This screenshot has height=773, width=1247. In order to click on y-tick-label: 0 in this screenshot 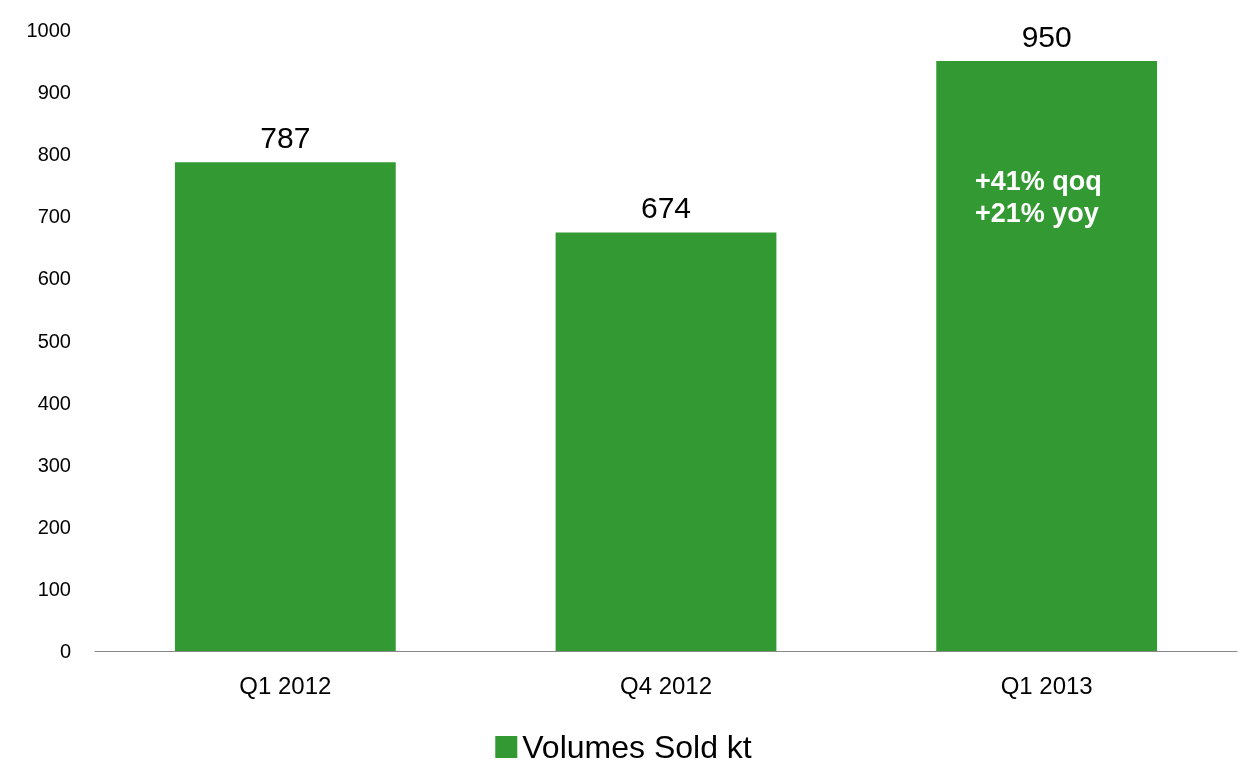, I will do `click(65, 651)`.